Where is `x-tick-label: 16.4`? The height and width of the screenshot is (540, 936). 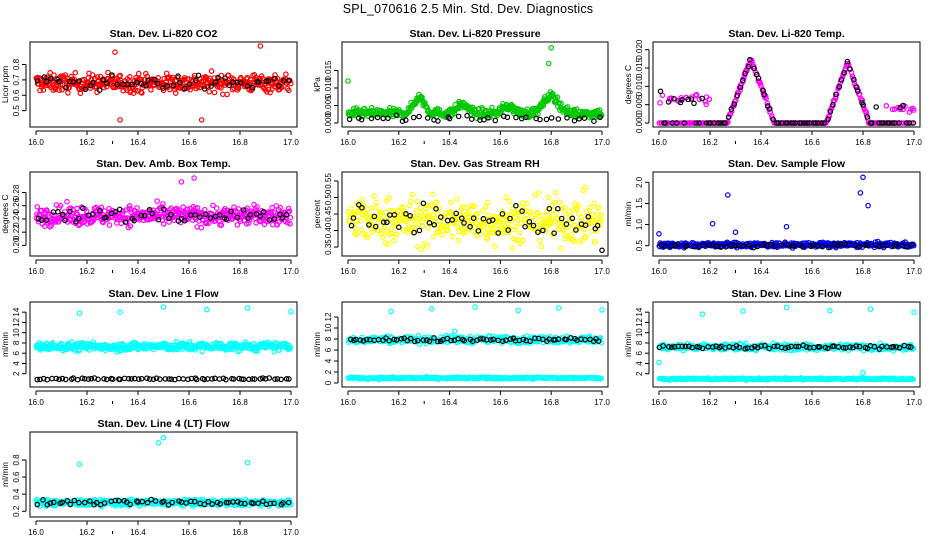
x-tick-label: 16.4 is located at coordinates (138, 402).